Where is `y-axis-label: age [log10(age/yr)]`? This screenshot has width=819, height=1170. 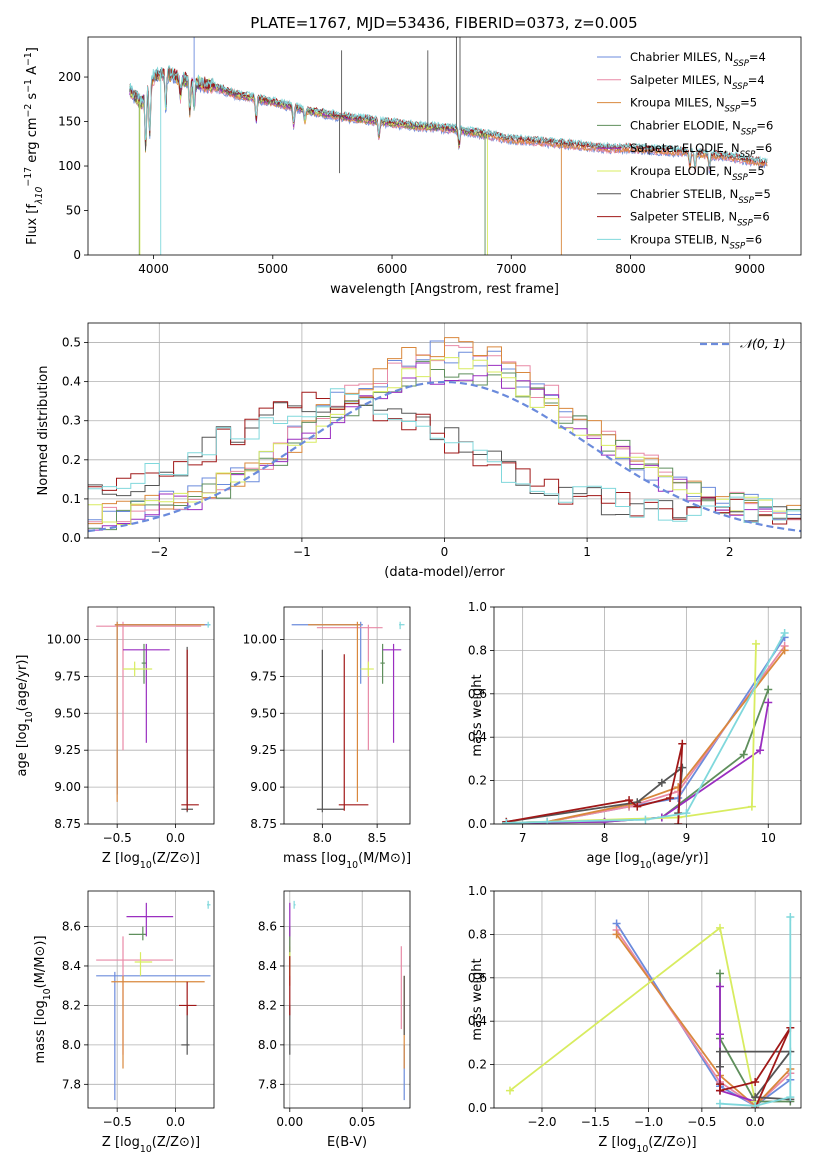 y-axis-label: age [log10(age/yr)] is located at coordinates (25, 716).